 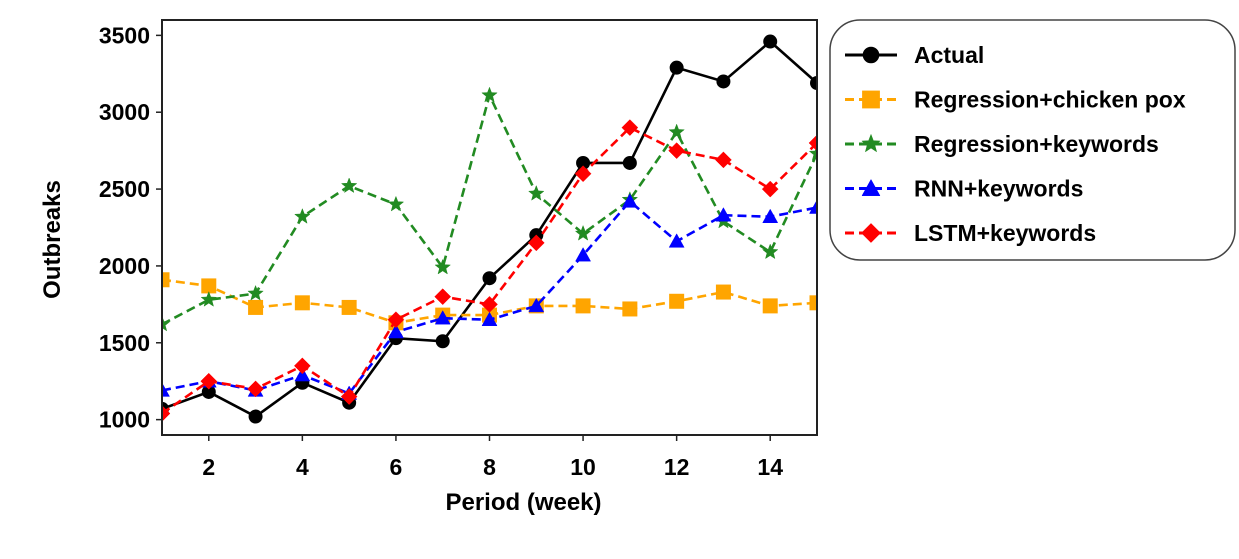 I want to click on legend-label: Regression+keywords, so click(x=1036, y=144).